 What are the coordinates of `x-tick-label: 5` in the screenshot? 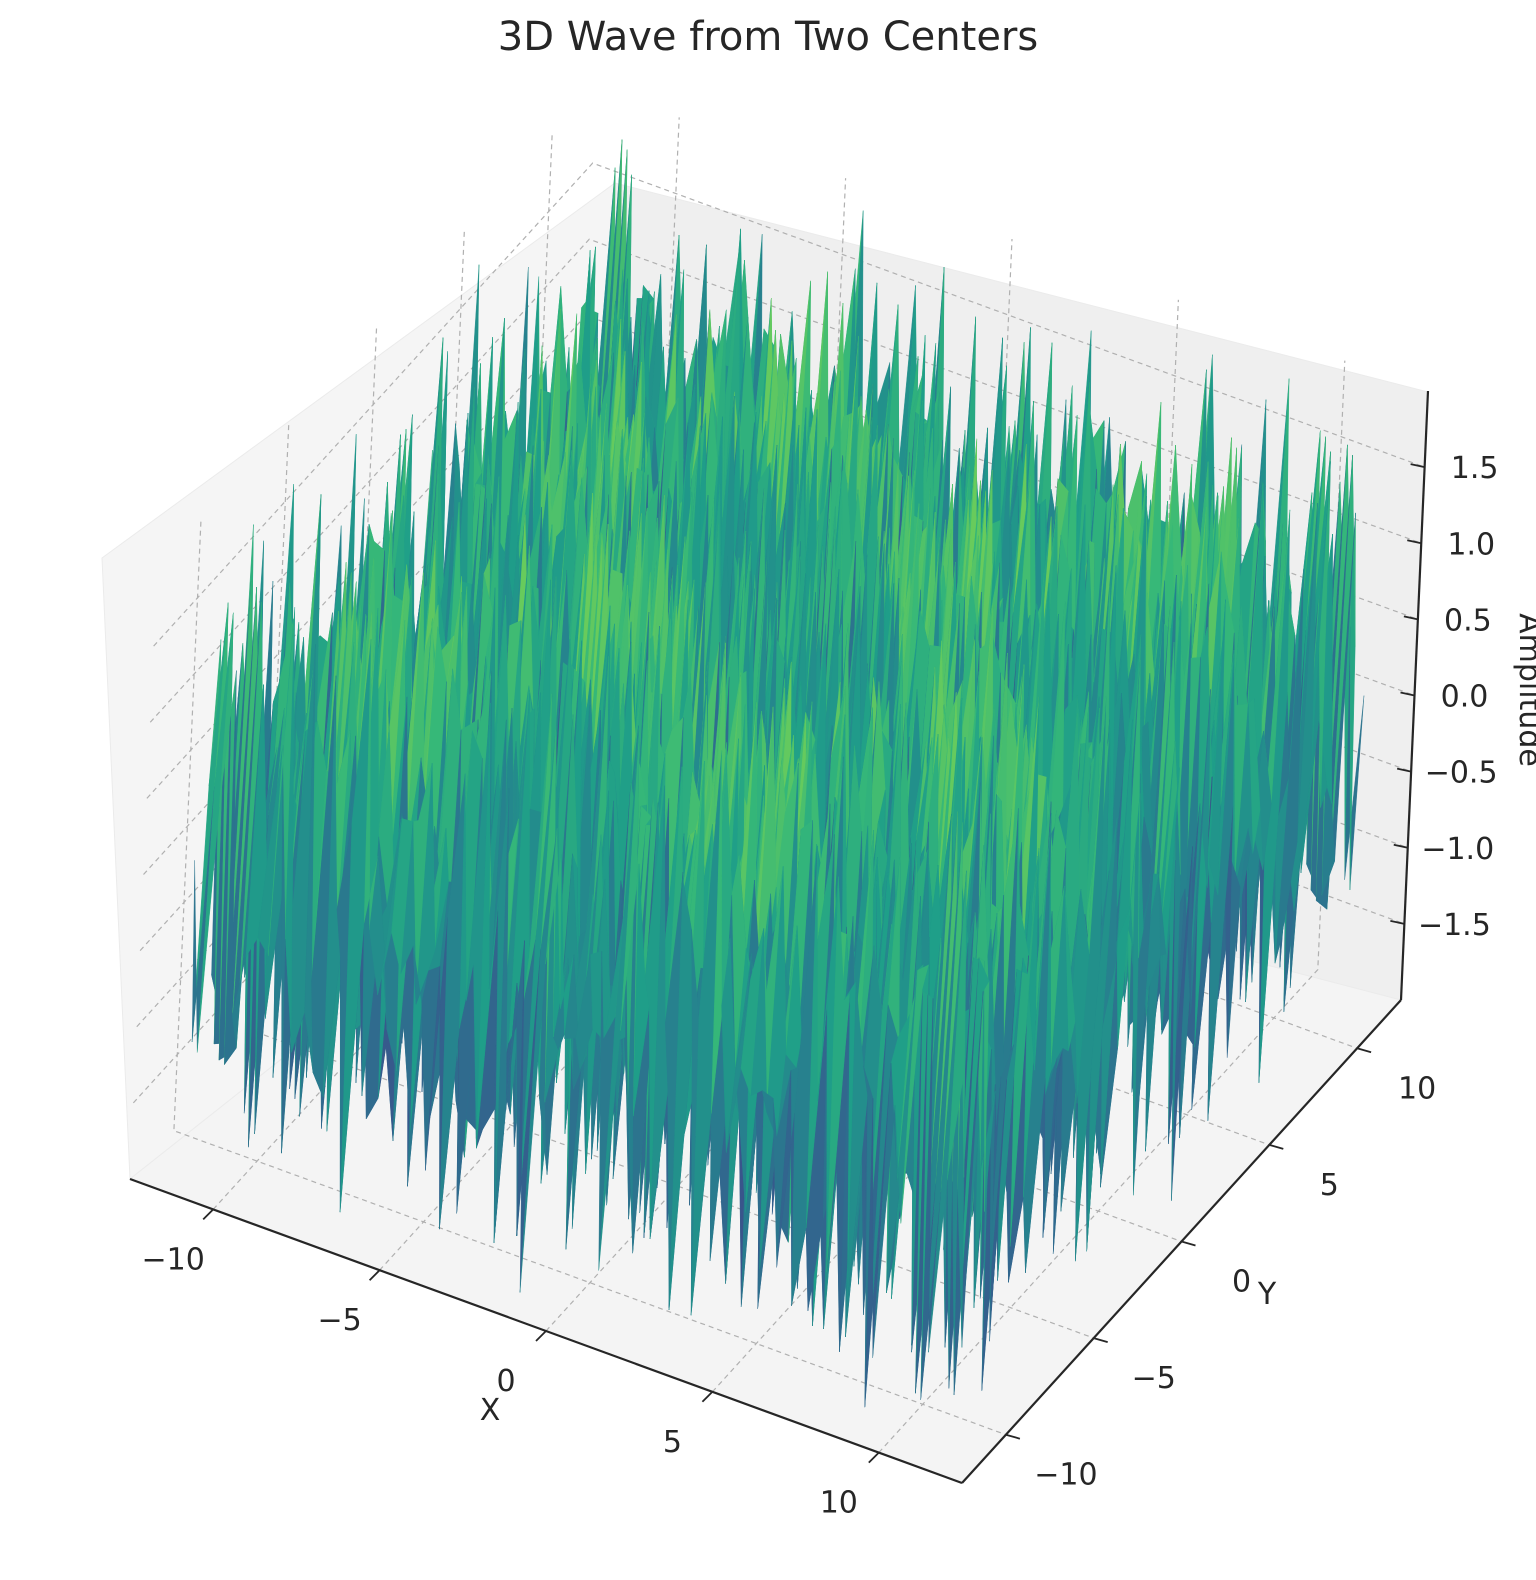 It's located at (672, 1442).